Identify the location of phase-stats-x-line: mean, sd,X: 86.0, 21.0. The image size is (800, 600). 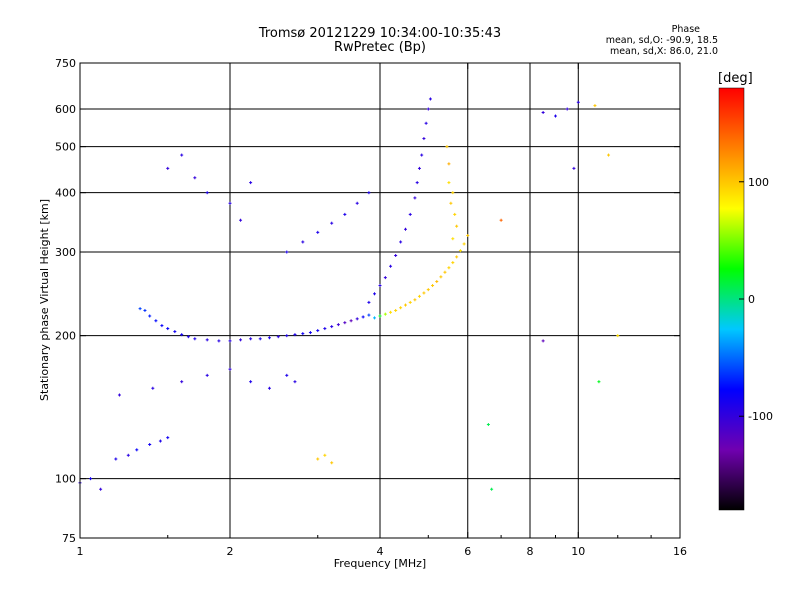
(663, 51).